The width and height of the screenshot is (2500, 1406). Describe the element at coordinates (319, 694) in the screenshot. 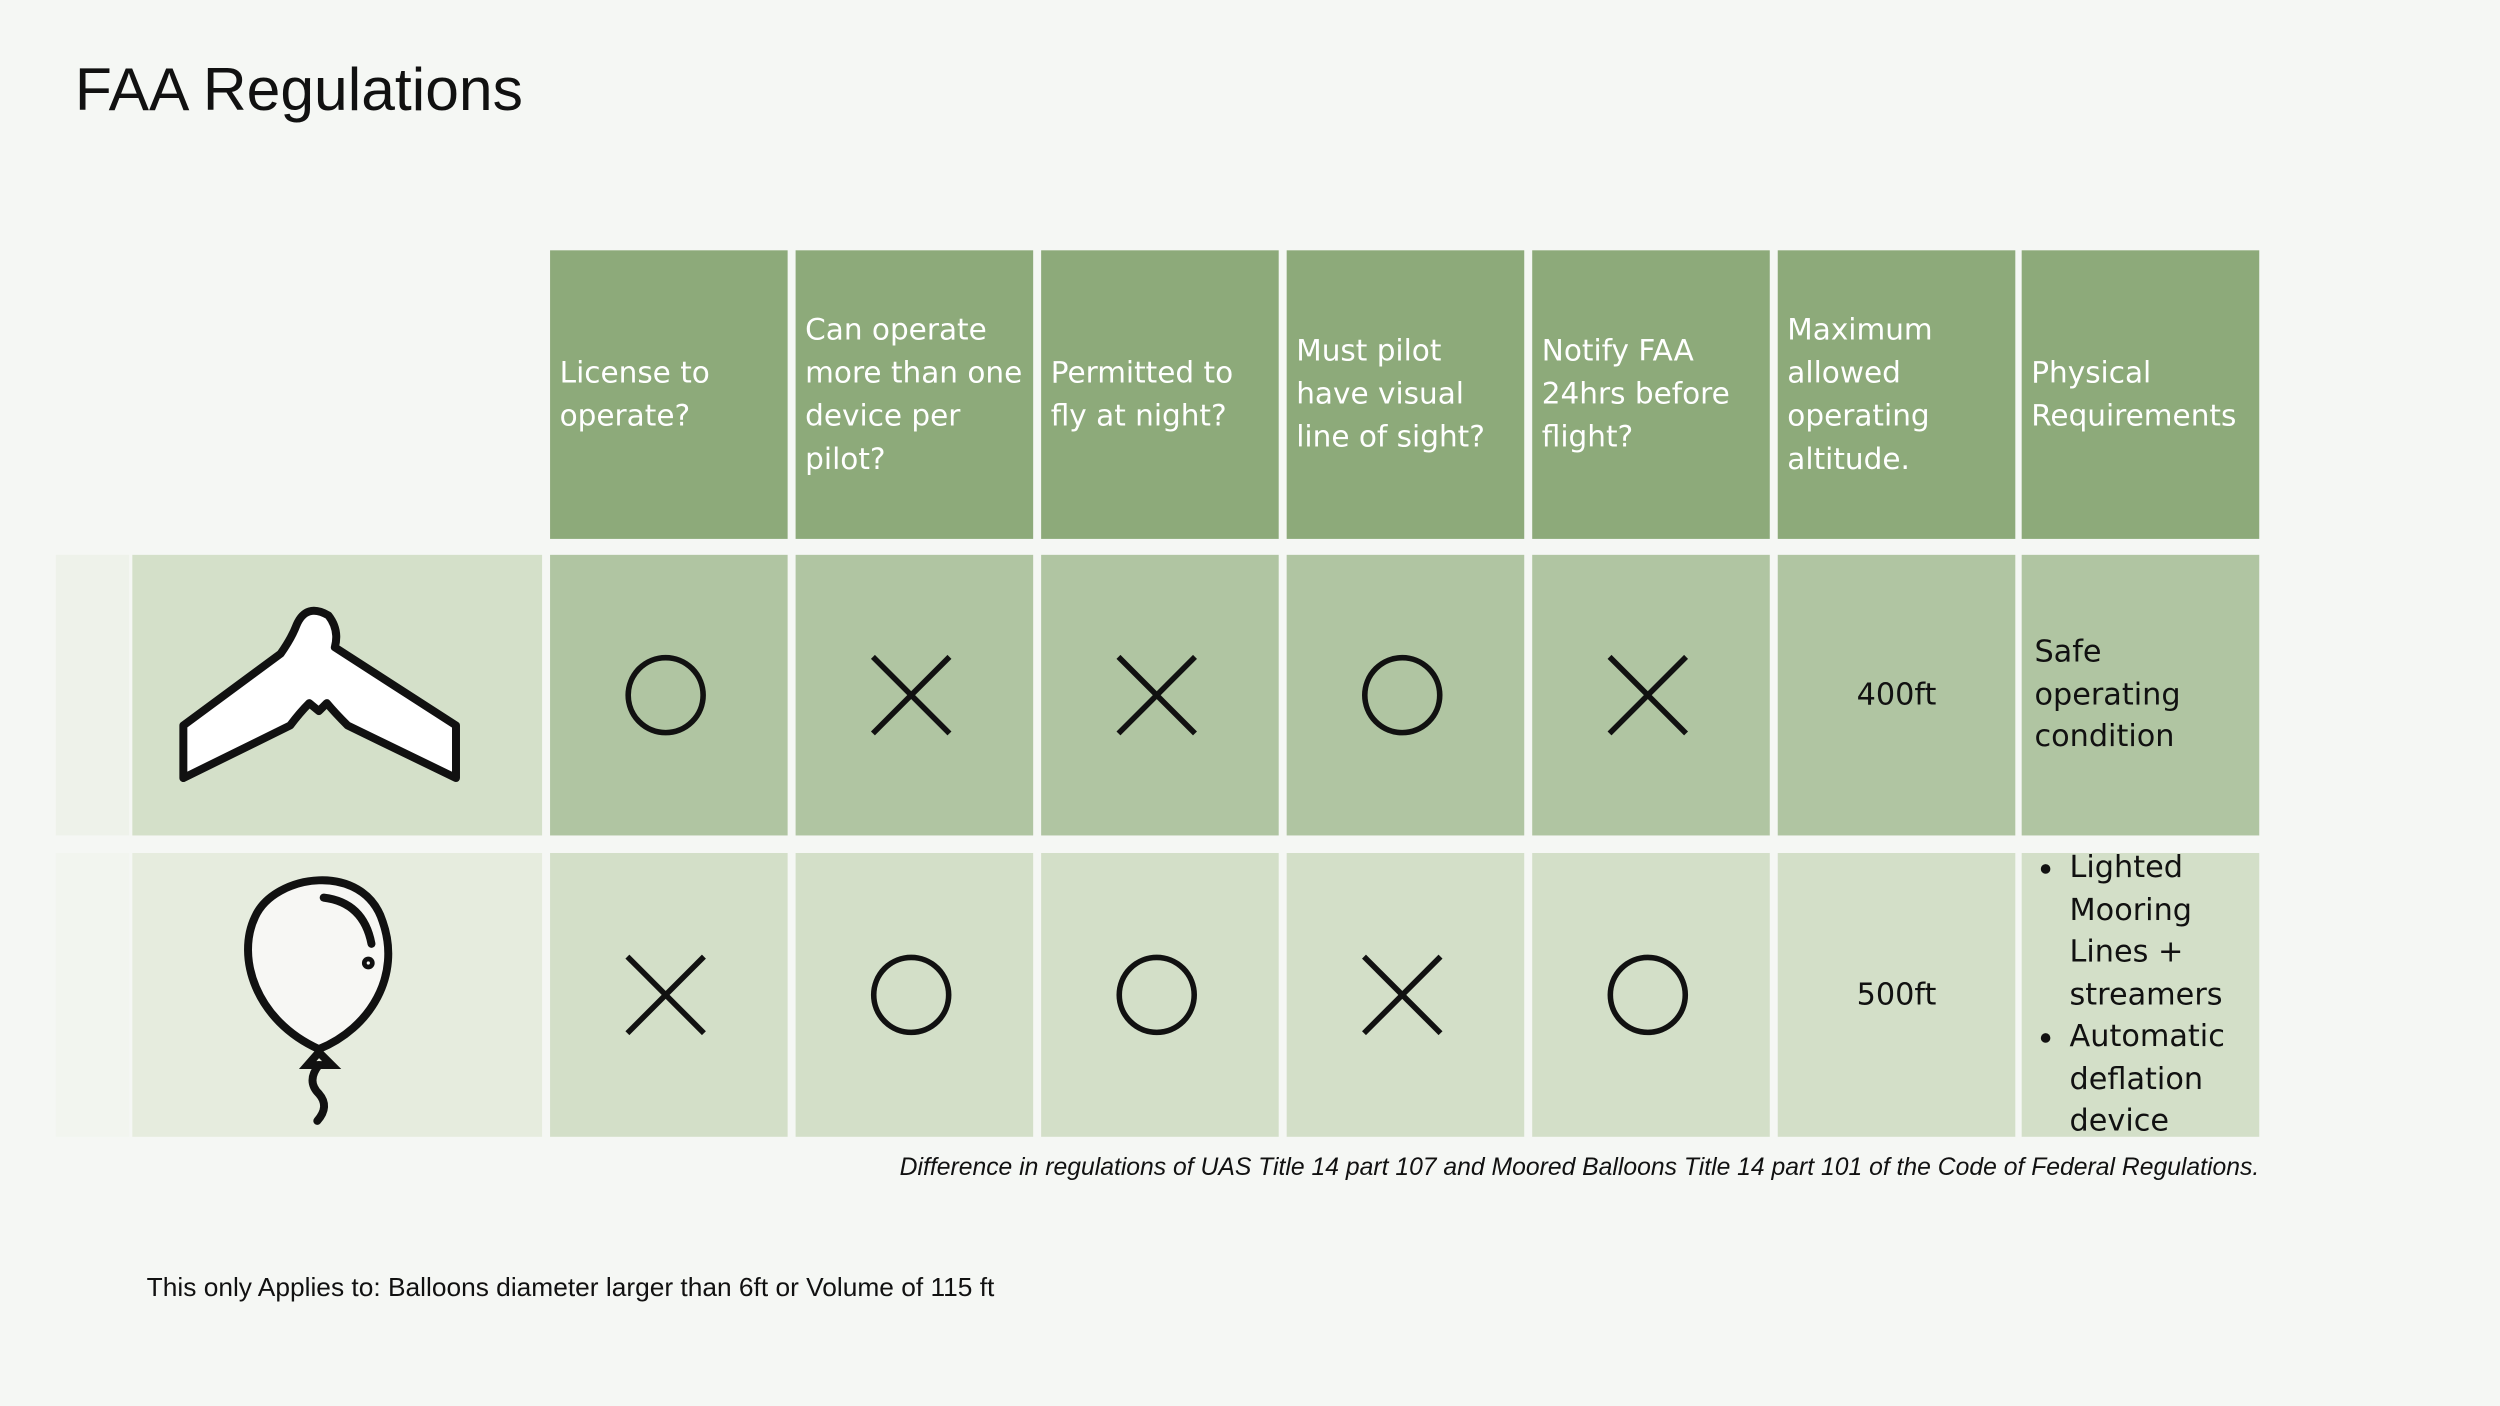

I see `drone-icon` at that location.